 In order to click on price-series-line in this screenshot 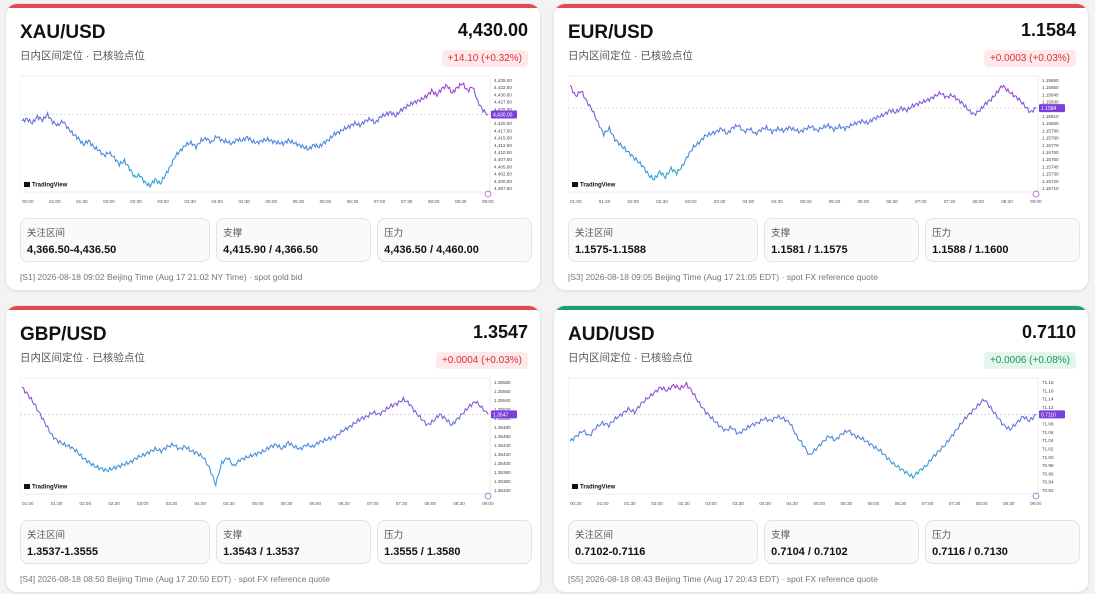, I will do `click(803, 132)`.